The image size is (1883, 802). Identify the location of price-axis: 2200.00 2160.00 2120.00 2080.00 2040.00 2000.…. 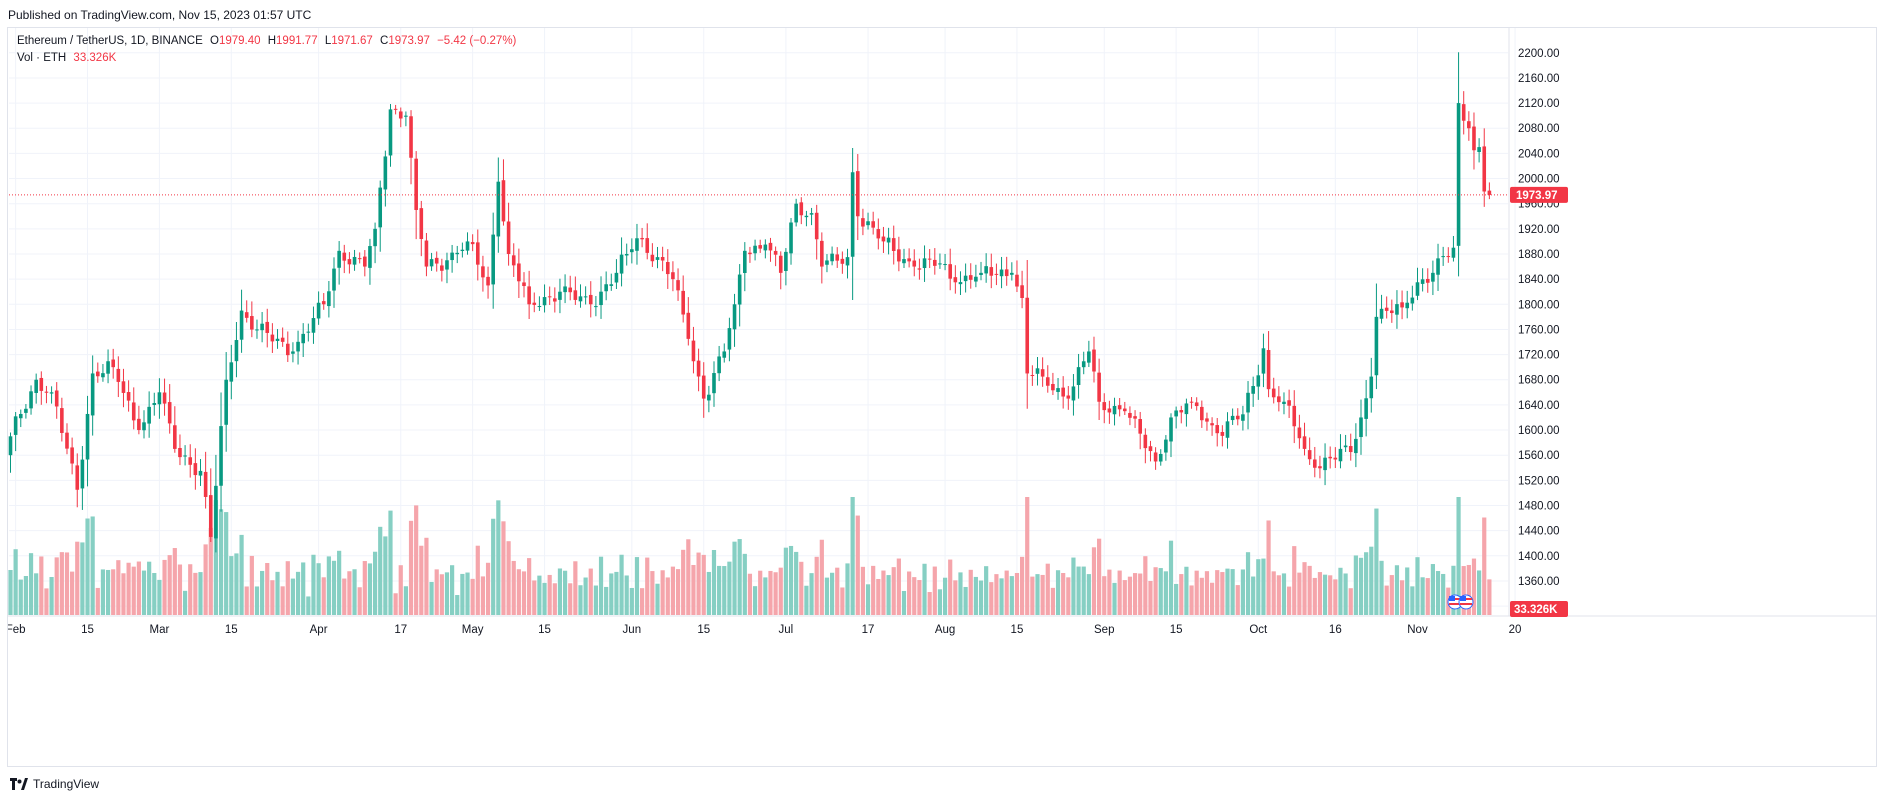
(1539, 330).